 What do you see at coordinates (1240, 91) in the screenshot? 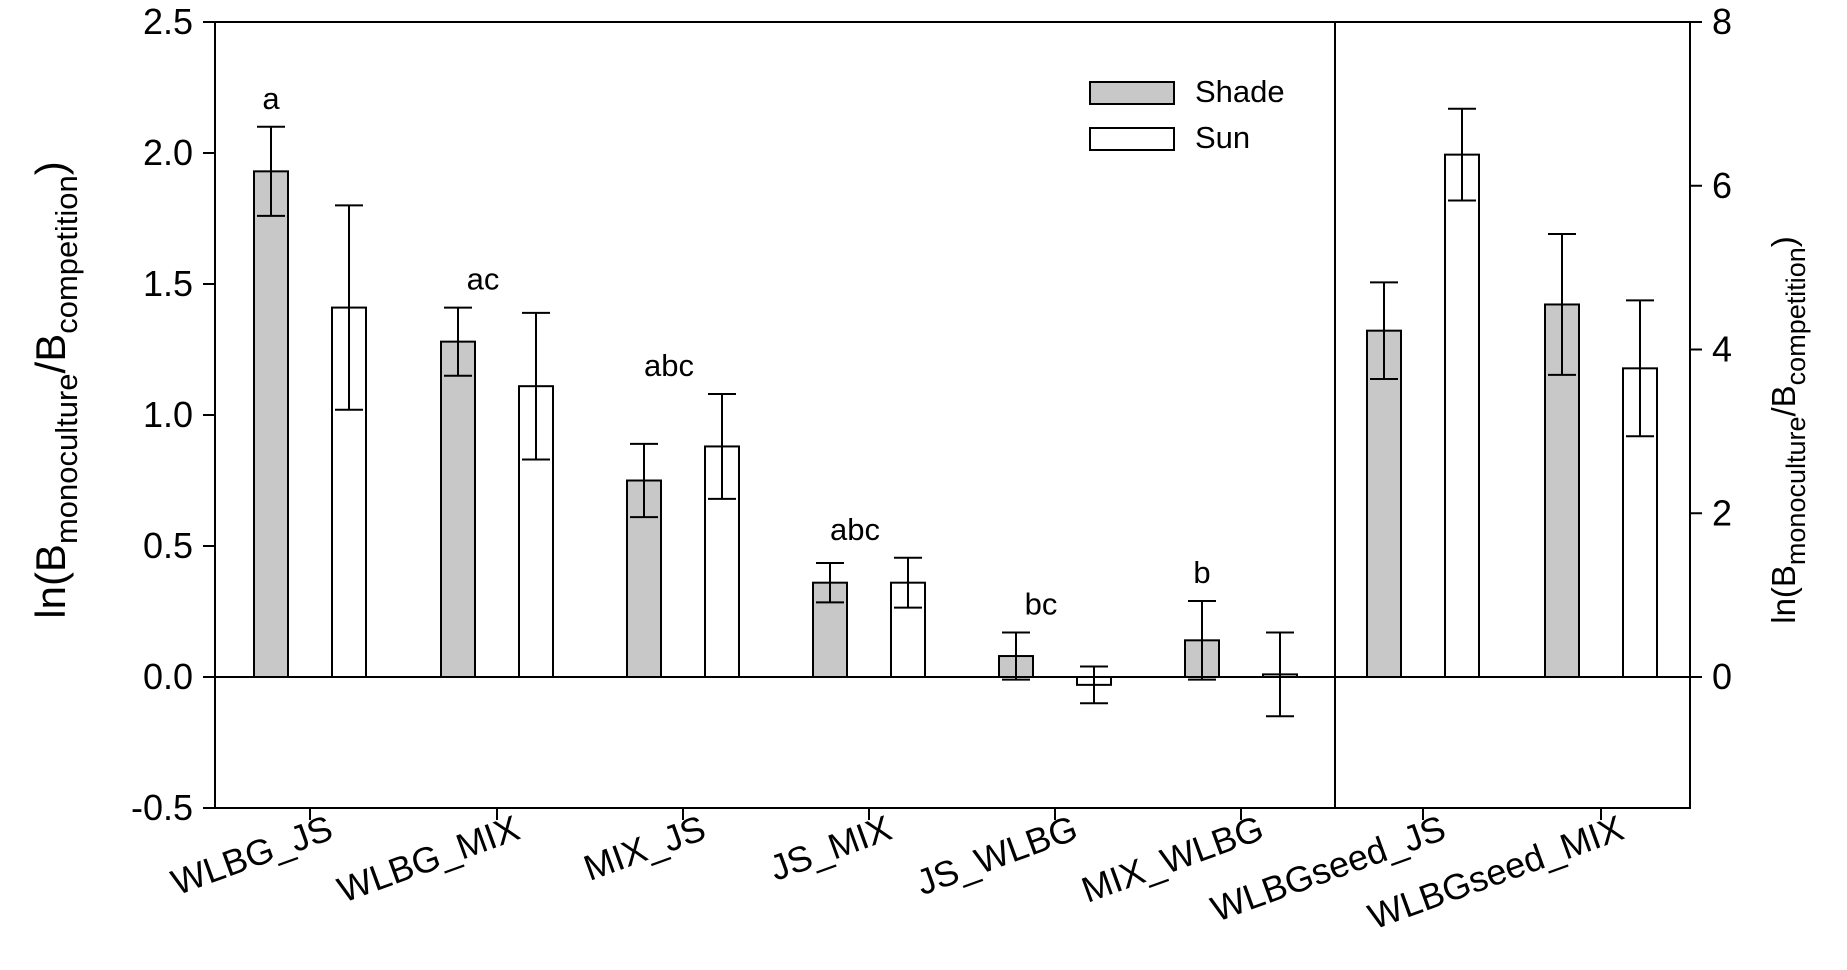
I see `legend-label: Shade` at bounding box center [1240, 91].